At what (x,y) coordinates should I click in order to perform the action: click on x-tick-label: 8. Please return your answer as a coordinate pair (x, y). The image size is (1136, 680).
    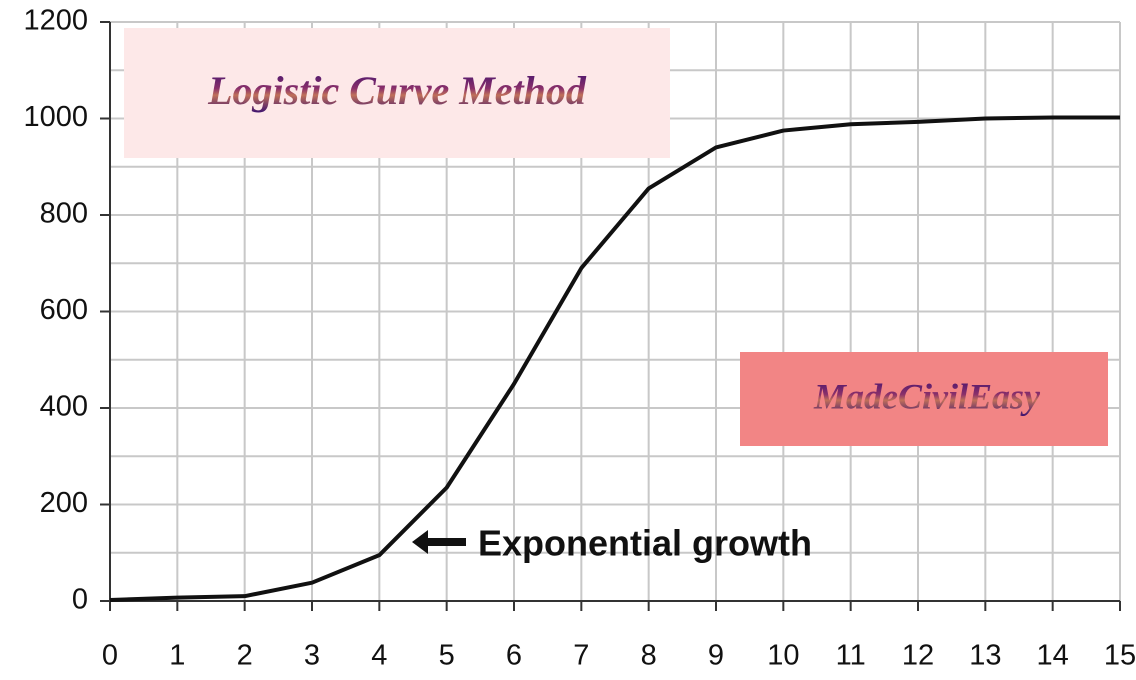
    Looking at the image, I should click on (649, 656).